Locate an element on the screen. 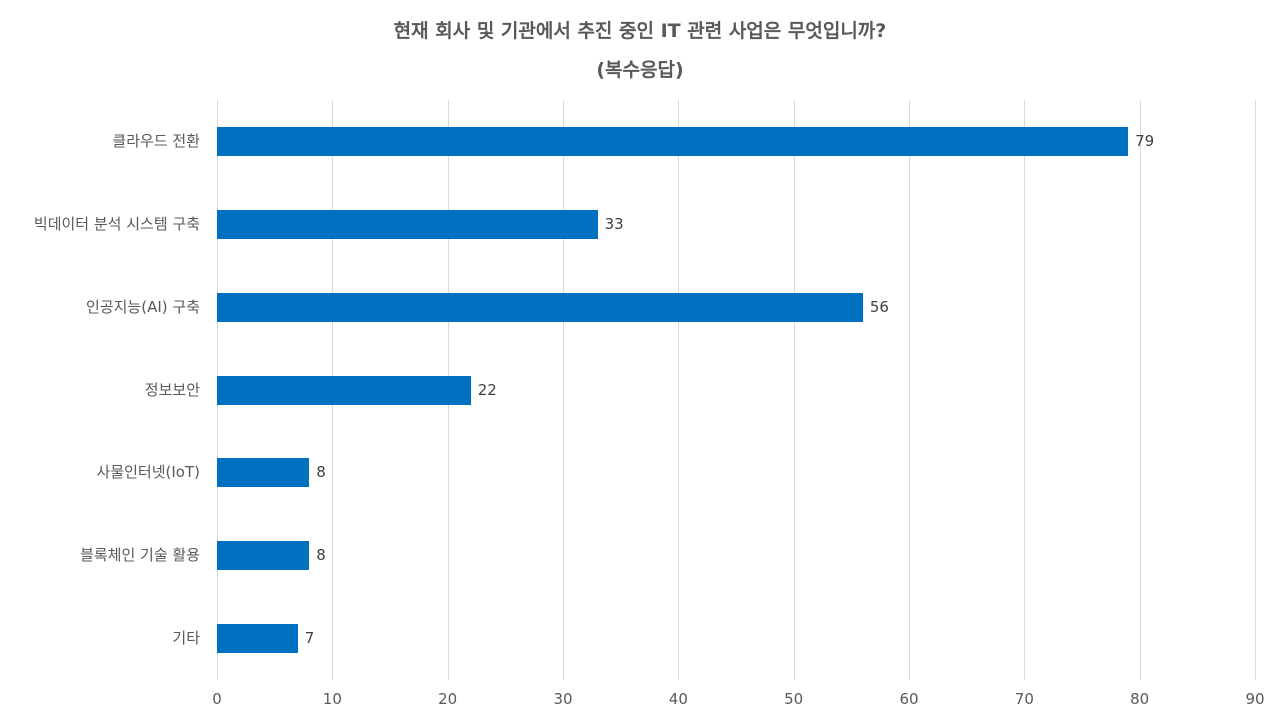 This screenshot has height=720, width=1280. category-label: 블록체인 기술 활용 is located at coordinates (140, 555).